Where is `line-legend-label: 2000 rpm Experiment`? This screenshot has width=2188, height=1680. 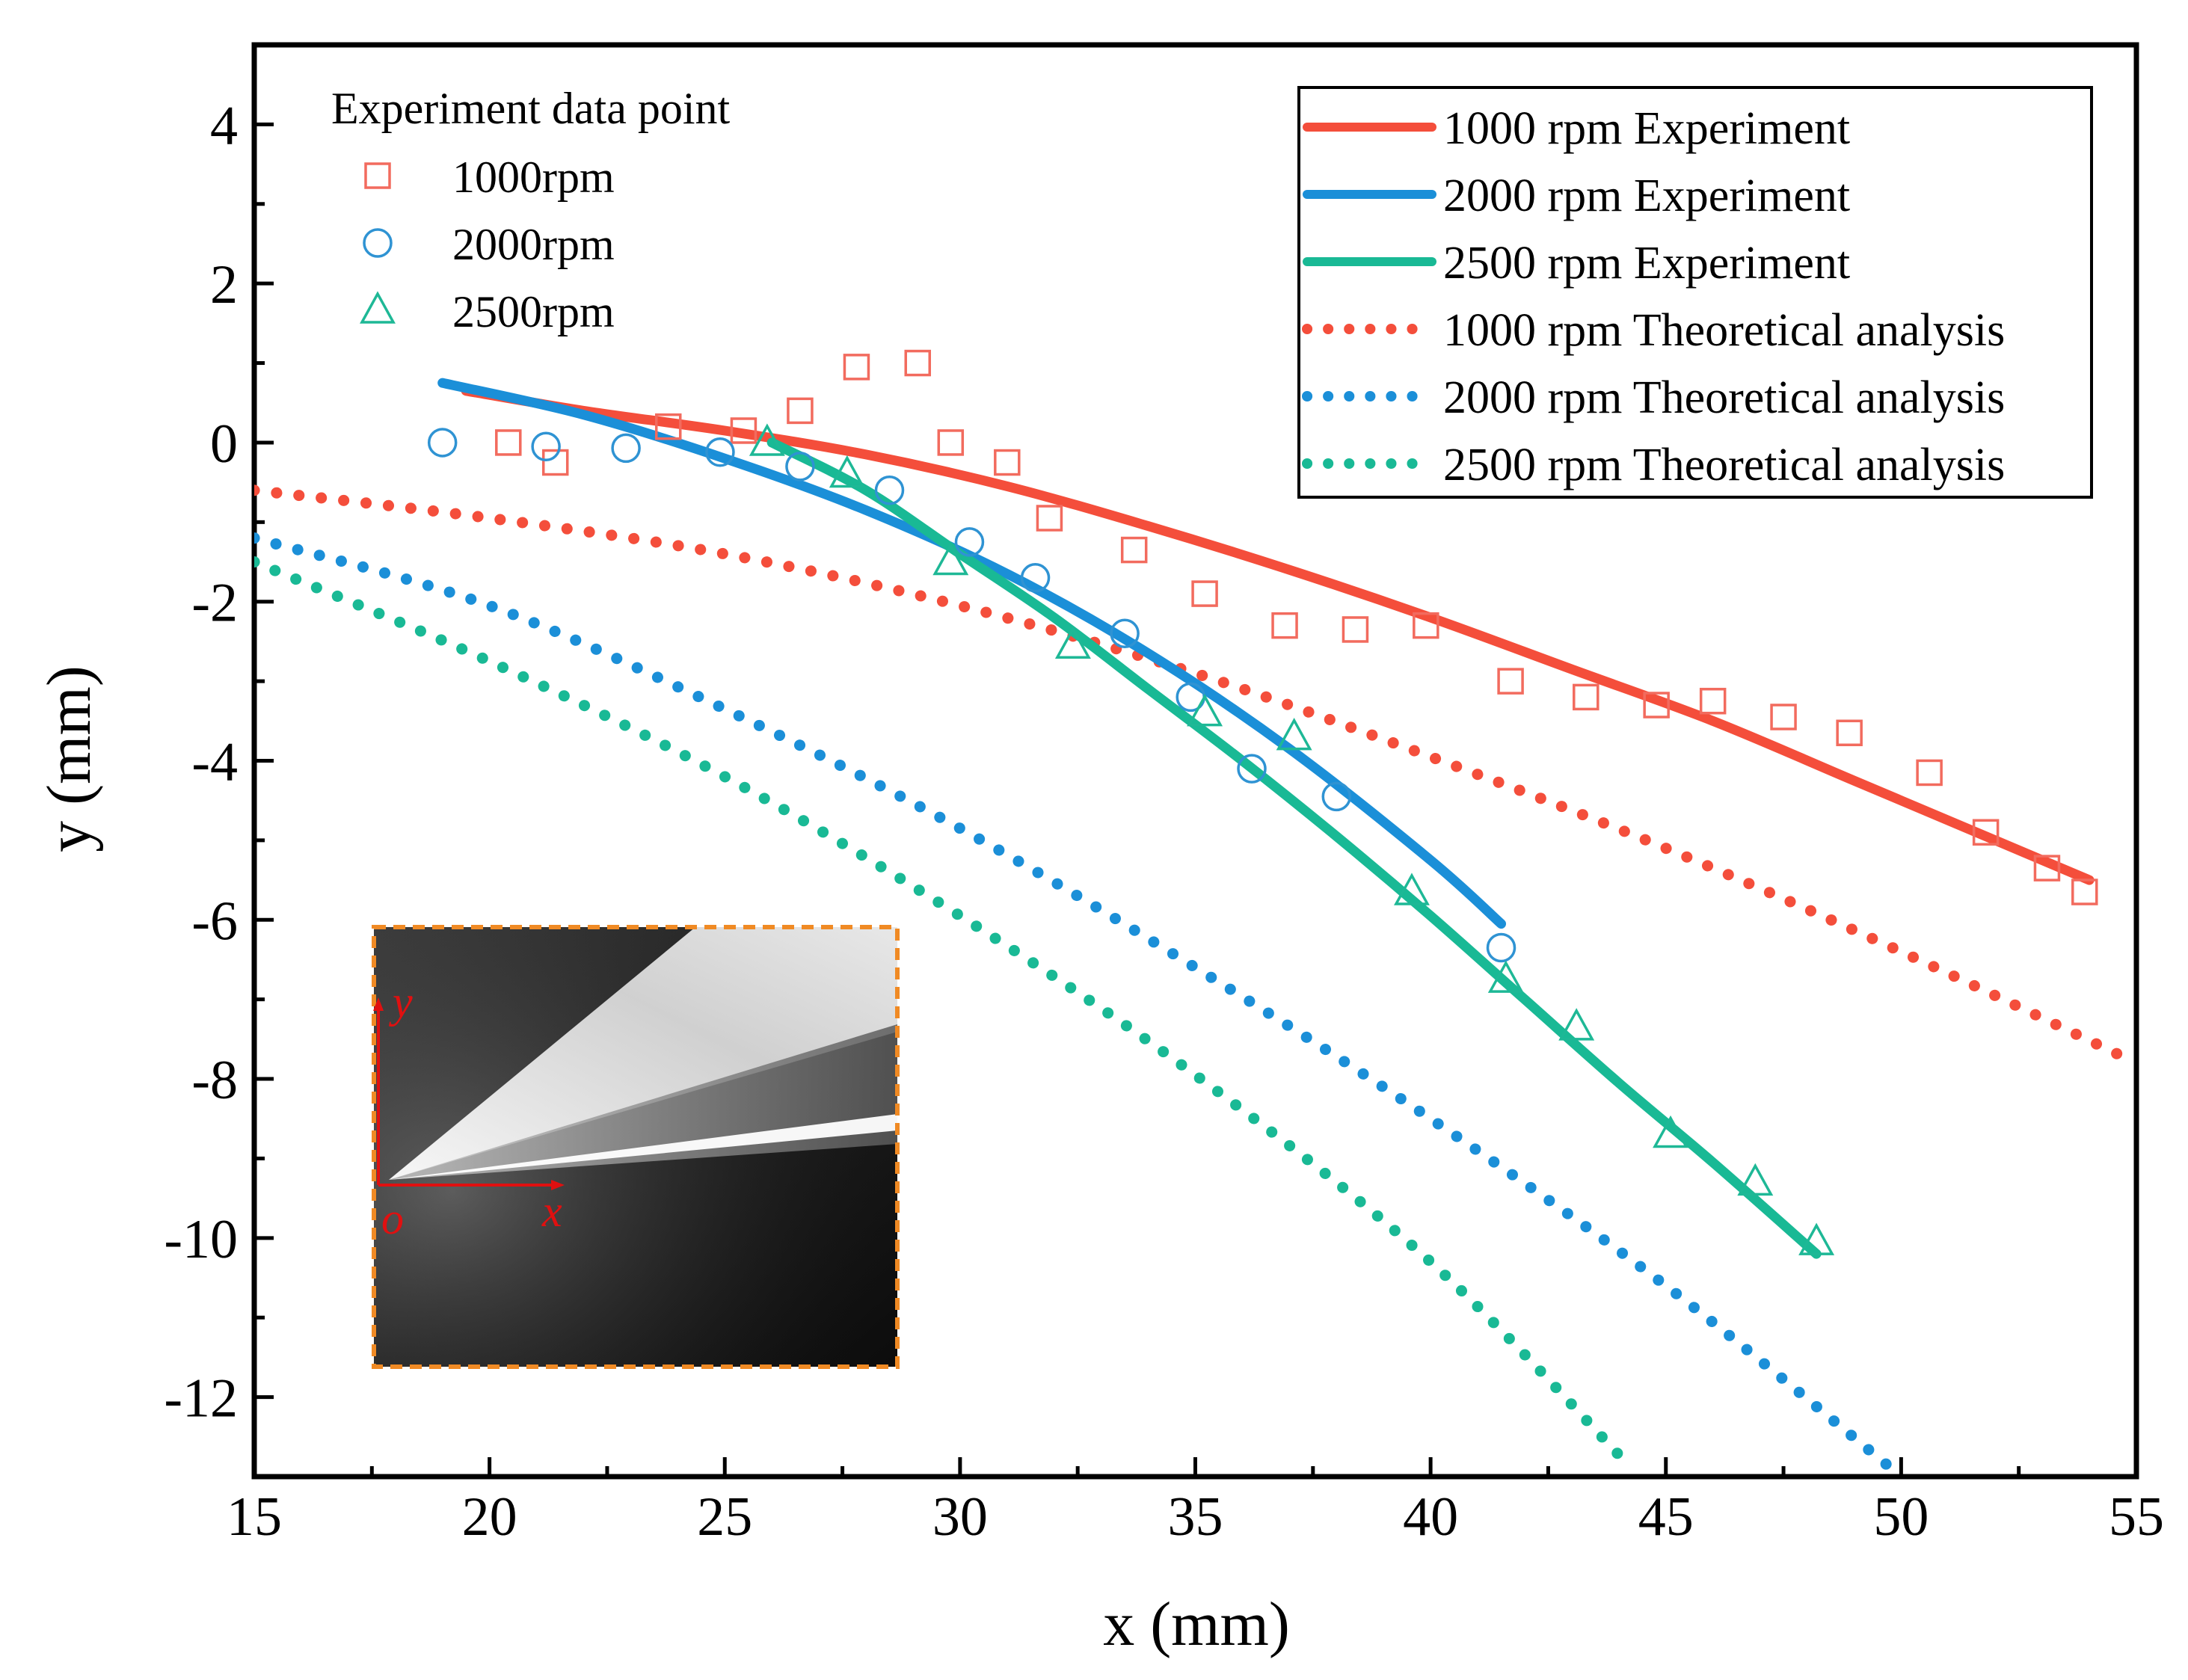 line-legend-label: 2000 rpm Experiment is located at coordinates (1646, 195).